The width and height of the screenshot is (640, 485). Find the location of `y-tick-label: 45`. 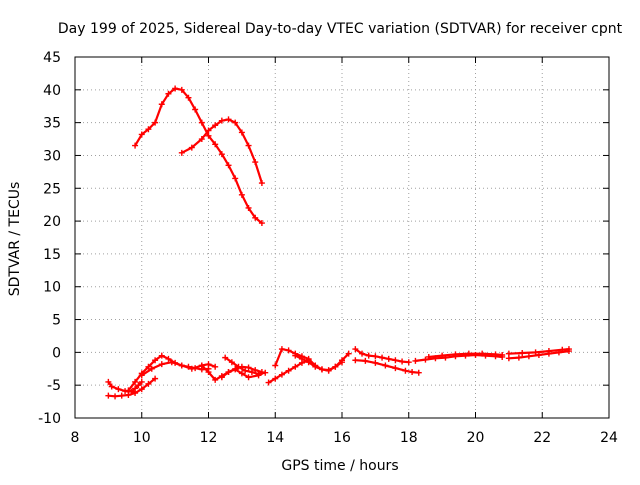

y-tick-label: 45 is located at coordinates (52, 58).